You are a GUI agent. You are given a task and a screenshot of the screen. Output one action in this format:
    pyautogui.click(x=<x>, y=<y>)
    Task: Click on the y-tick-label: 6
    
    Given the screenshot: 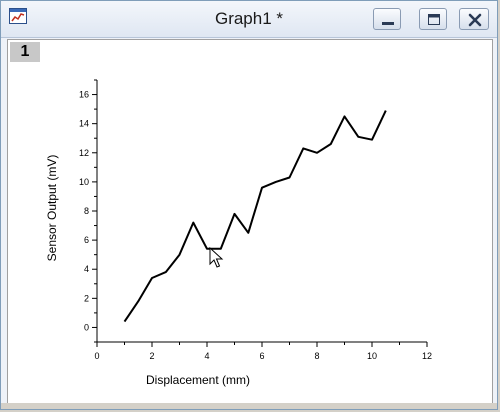 What is the action you would take?
    pyautogui.click(x=86, y=240)
    